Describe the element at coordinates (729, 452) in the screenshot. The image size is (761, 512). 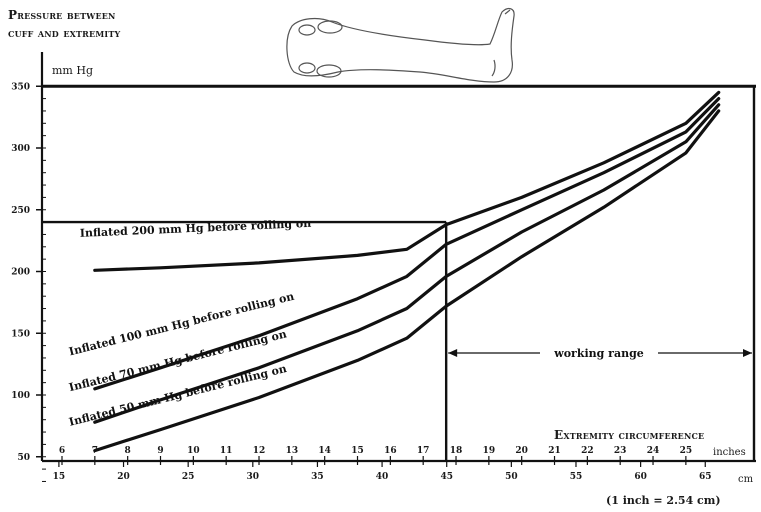
I see `x-unit-inches: inches` at that location.